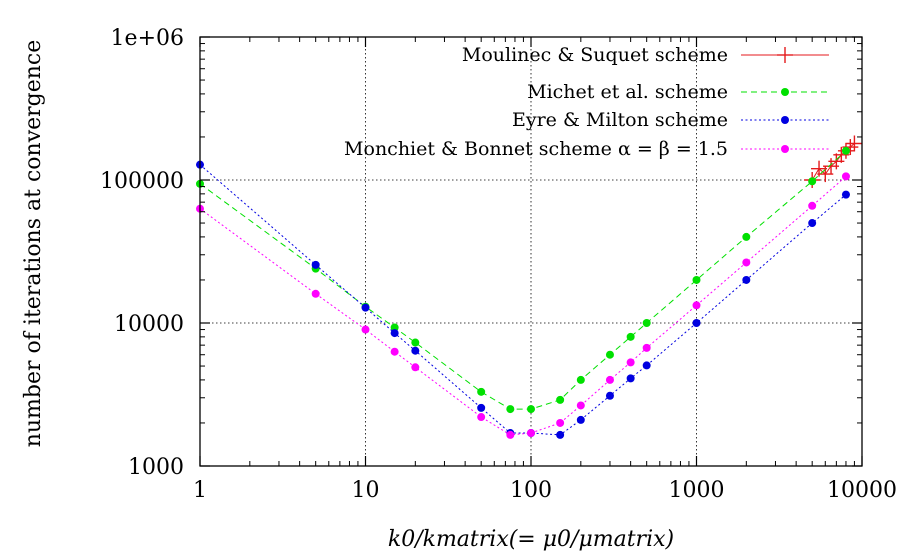  Describe the element at coordinates (697, 490) in the screenshot. I see `x-tick-label: 1000` at that location.